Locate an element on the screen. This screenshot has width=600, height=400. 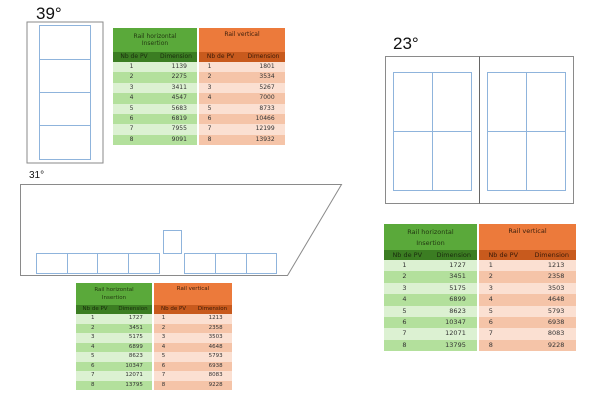
angle-label-39: 39° is located at coordinates (49, 13).